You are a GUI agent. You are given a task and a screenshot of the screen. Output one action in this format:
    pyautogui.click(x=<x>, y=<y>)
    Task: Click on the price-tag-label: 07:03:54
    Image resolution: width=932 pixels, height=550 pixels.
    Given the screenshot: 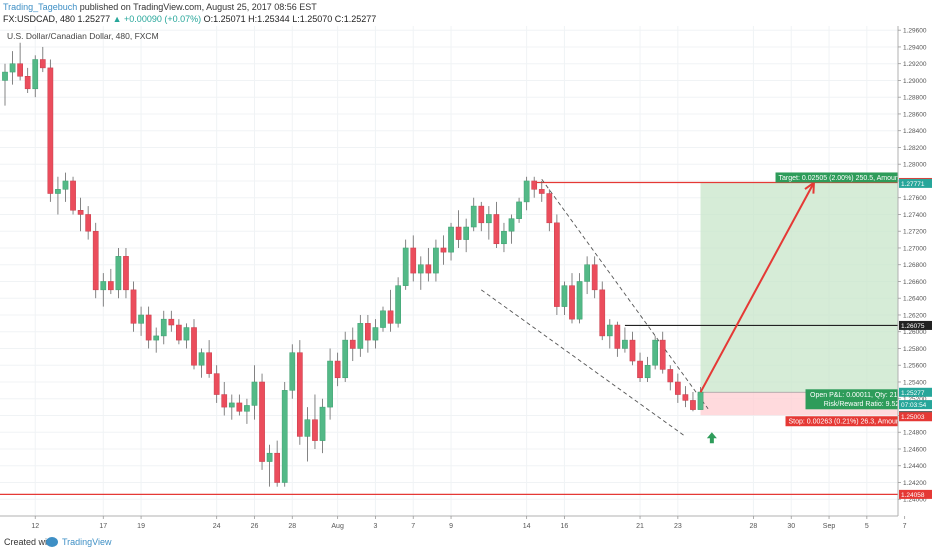 What is the action you would take?
    pyautogui.click(x=914, y=405)
    